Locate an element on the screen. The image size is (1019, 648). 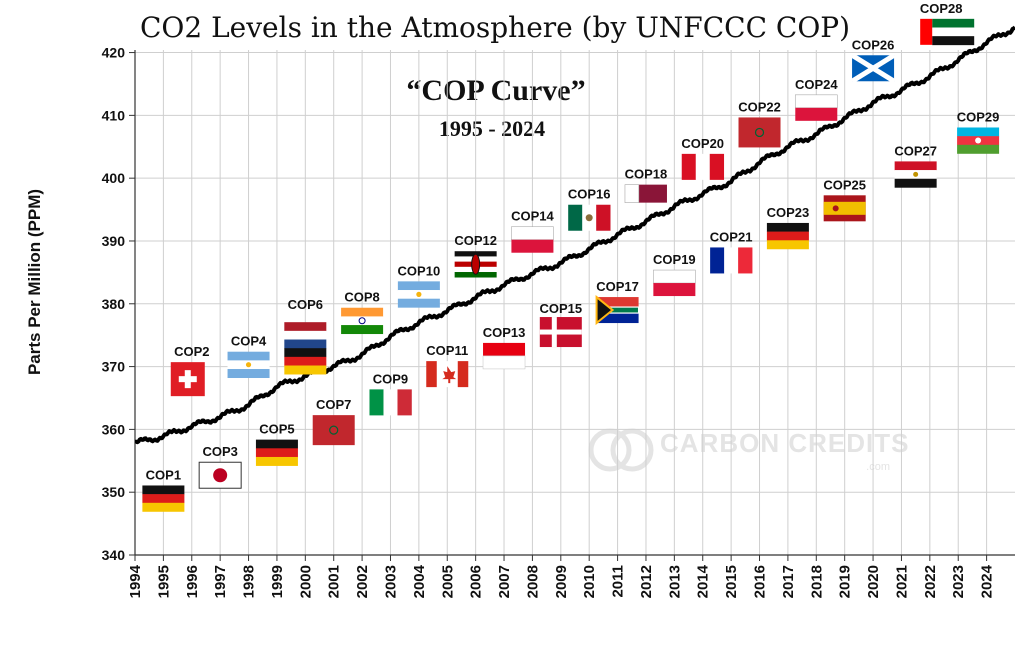
cop-label: COP12 is located at coordinates (475, 240).